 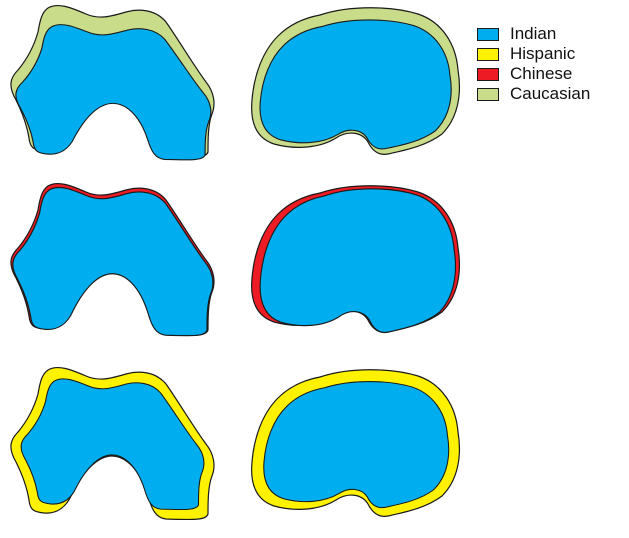 I want to click on femur-indian-vs-chinese, so click(x=112, y=259).